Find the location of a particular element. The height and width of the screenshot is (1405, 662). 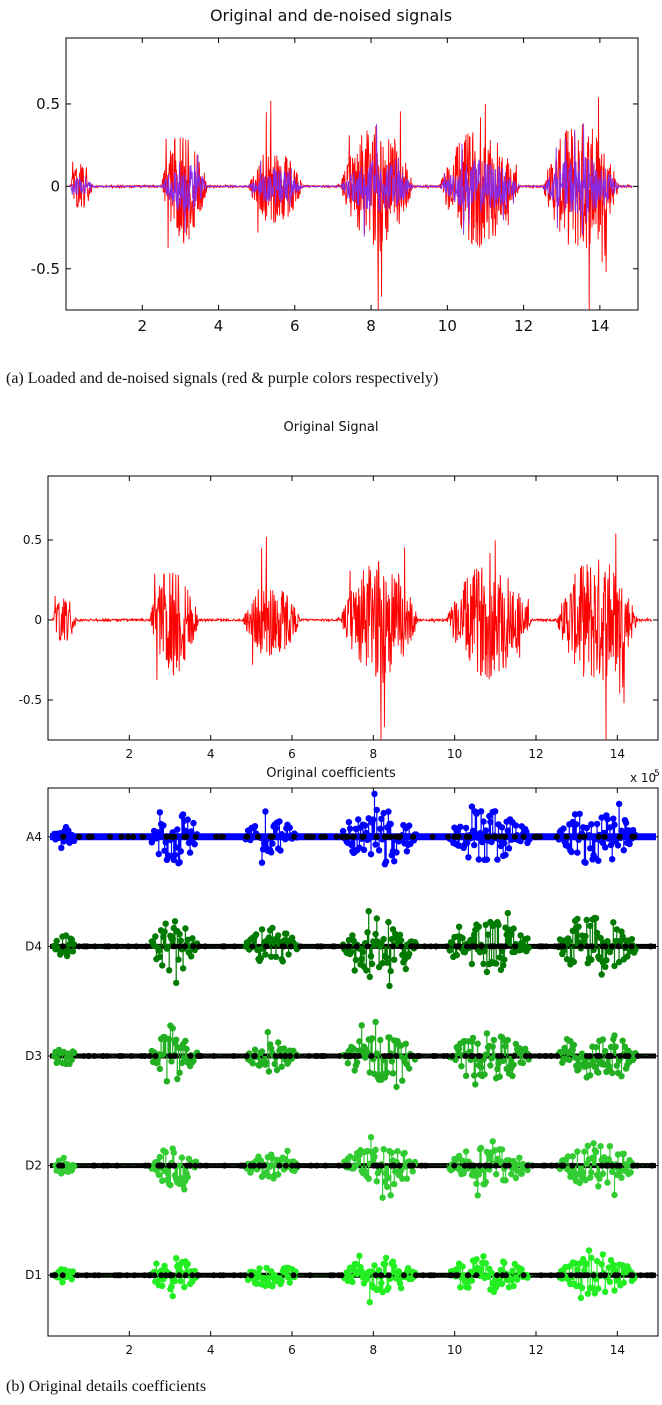

chart-c-title: Original coefficients is located at coordinates (331, 773).